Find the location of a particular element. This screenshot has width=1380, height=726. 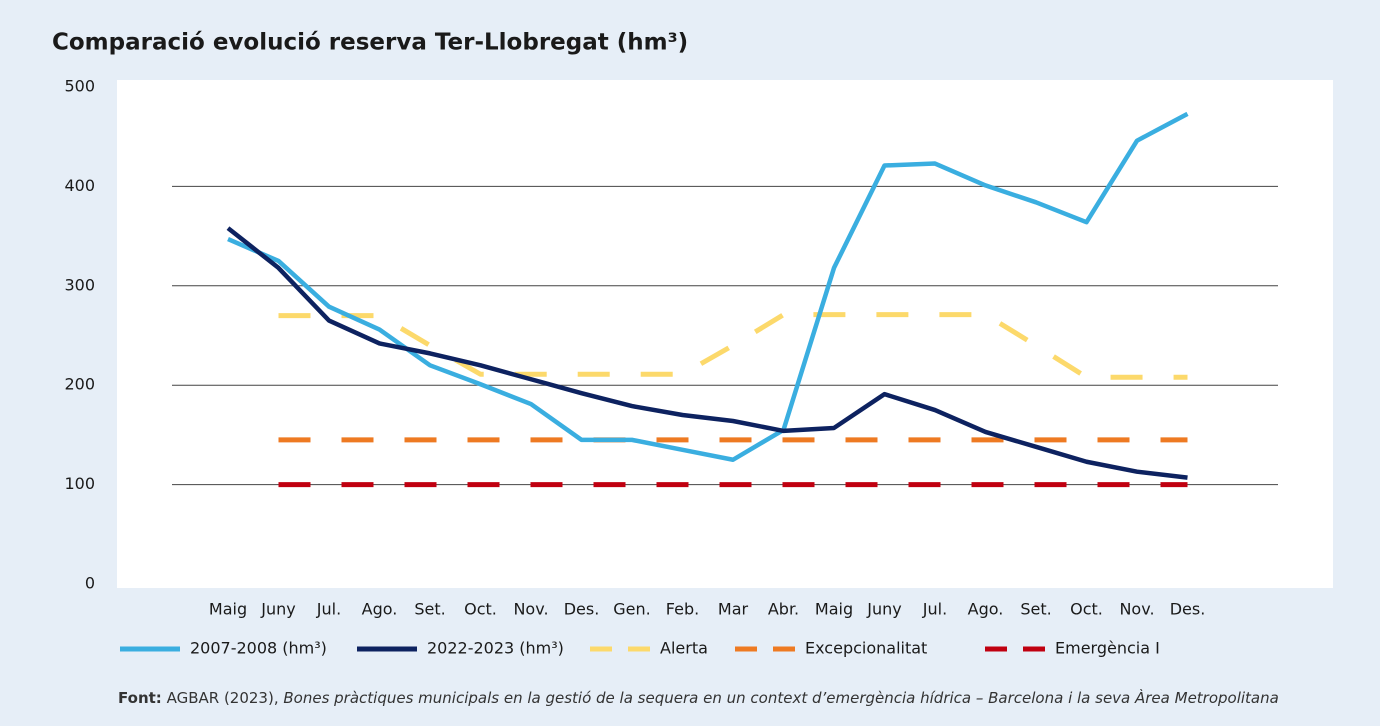

y-tick-label: 200 is located at coordinates (79, 384).